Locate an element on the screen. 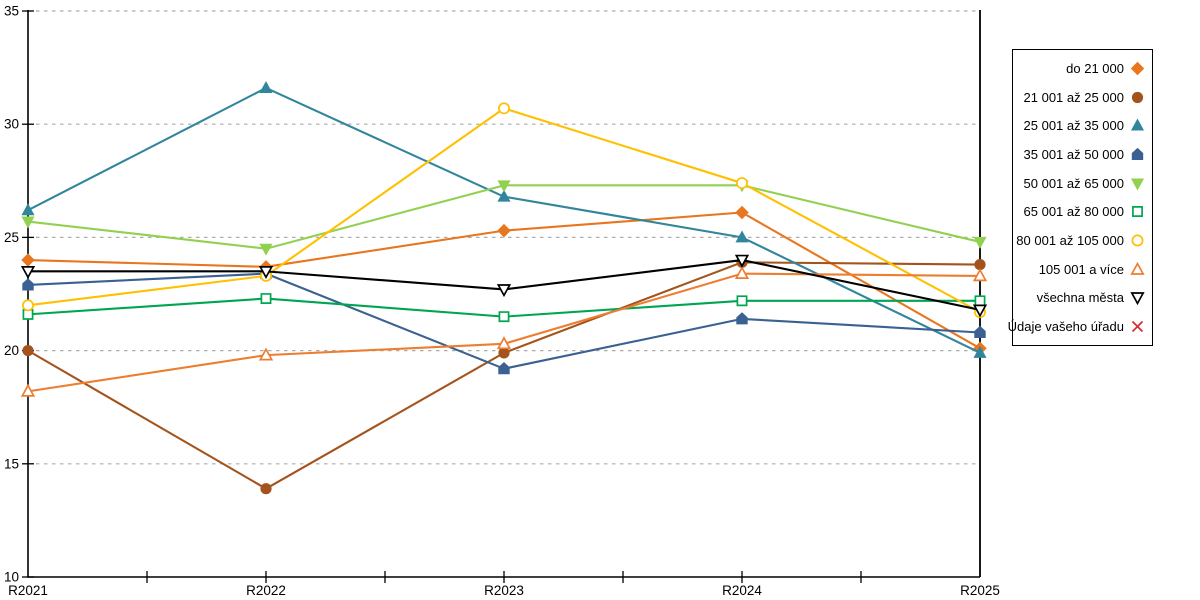 This screenshot has height=600, width=1200. x-tick-label: R2021 is located at coordinates (28, 590).